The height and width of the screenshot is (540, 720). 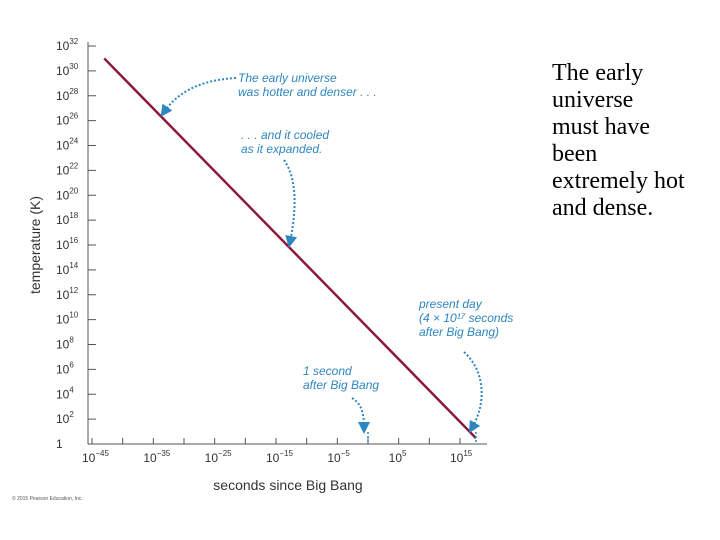 What do you see at coordinates (73, 141) in the screenshot?
I see `y-tick-exponent: 24` at bounding box center [73, 141].